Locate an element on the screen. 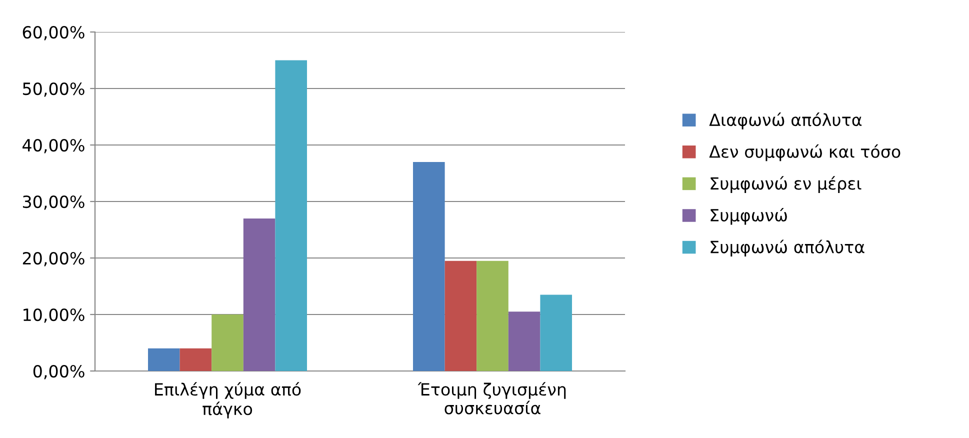 The width and height of the screenshot is (969, 438). legend-label: Δεν συμφωνώ και τόσο is located at coordinates (804, 153).